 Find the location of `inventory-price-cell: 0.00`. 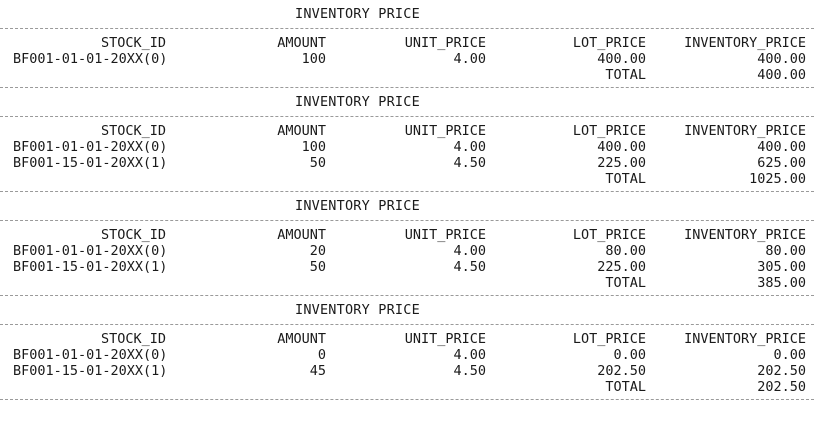

inventory-price-cell: 0.00 is located at coordinates (789, 355).